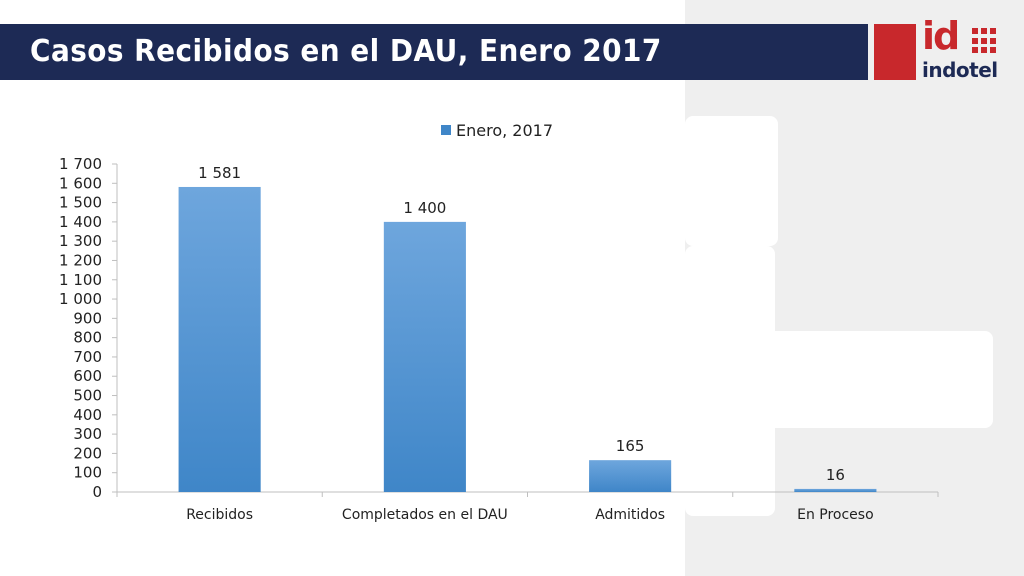 This screenshot has width=1024, height=576. I want to click on background-card-top, so click(731, 181).